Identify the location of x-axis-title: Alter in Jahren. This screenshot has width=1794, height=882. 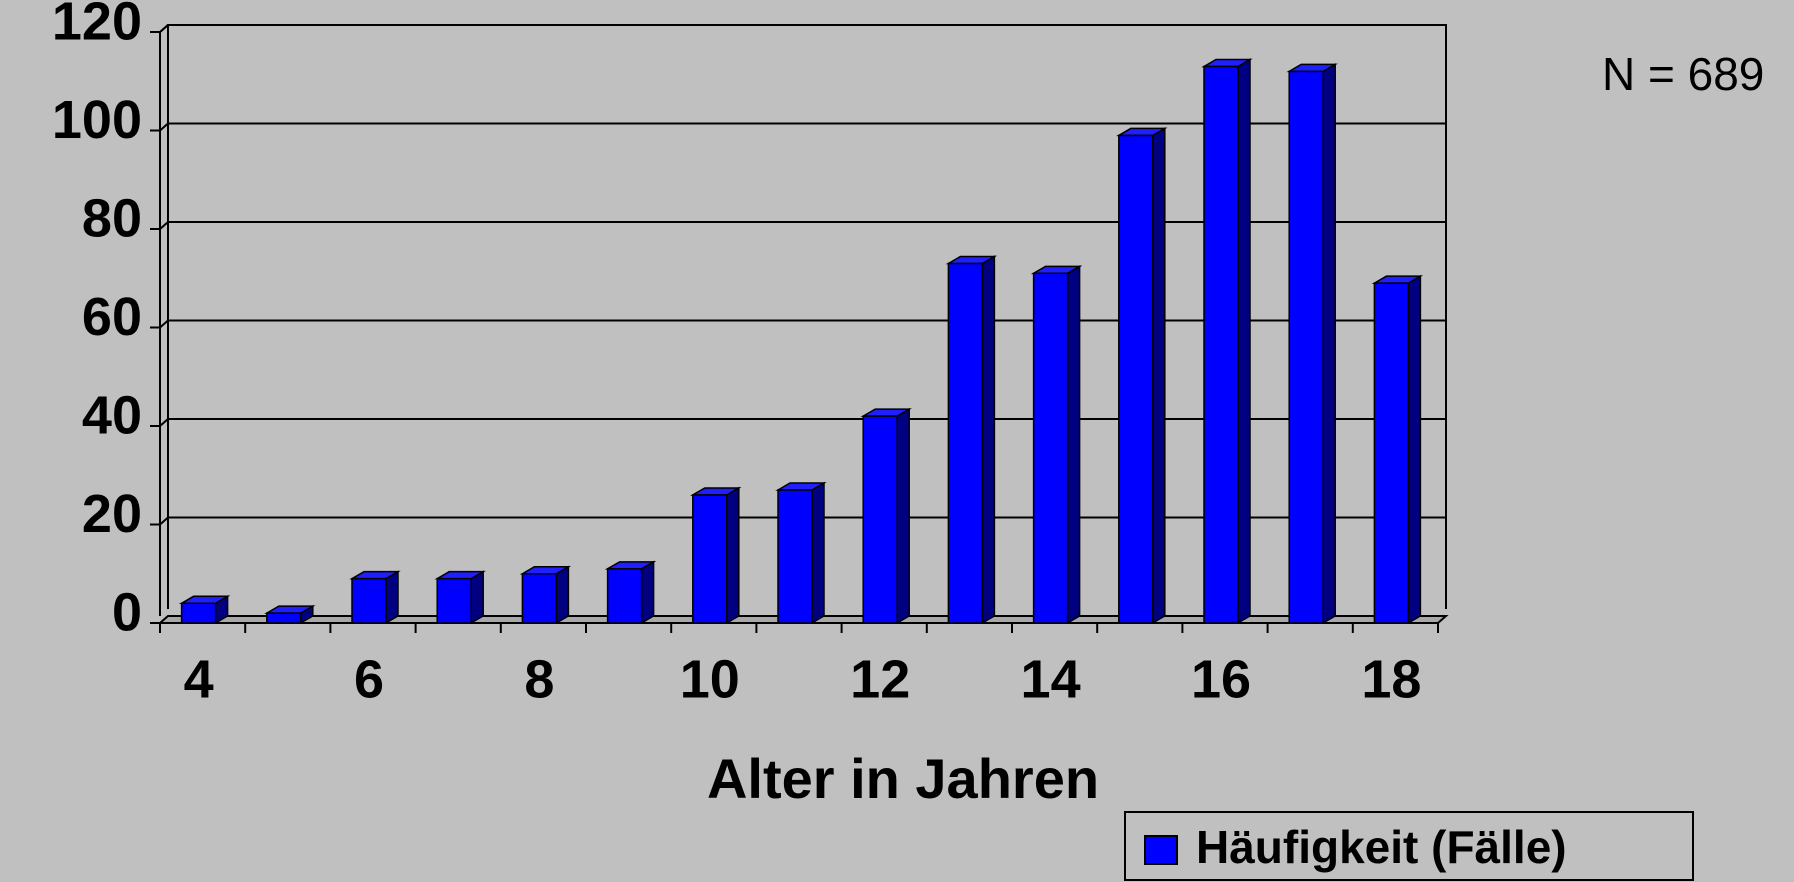
(903, 778).